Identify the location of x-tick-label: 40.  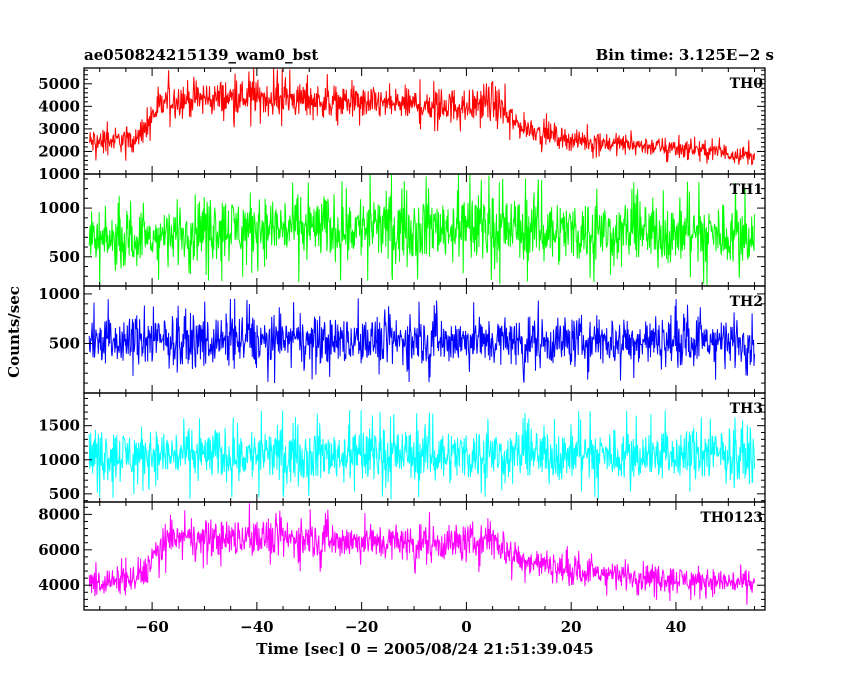
(676, 627).